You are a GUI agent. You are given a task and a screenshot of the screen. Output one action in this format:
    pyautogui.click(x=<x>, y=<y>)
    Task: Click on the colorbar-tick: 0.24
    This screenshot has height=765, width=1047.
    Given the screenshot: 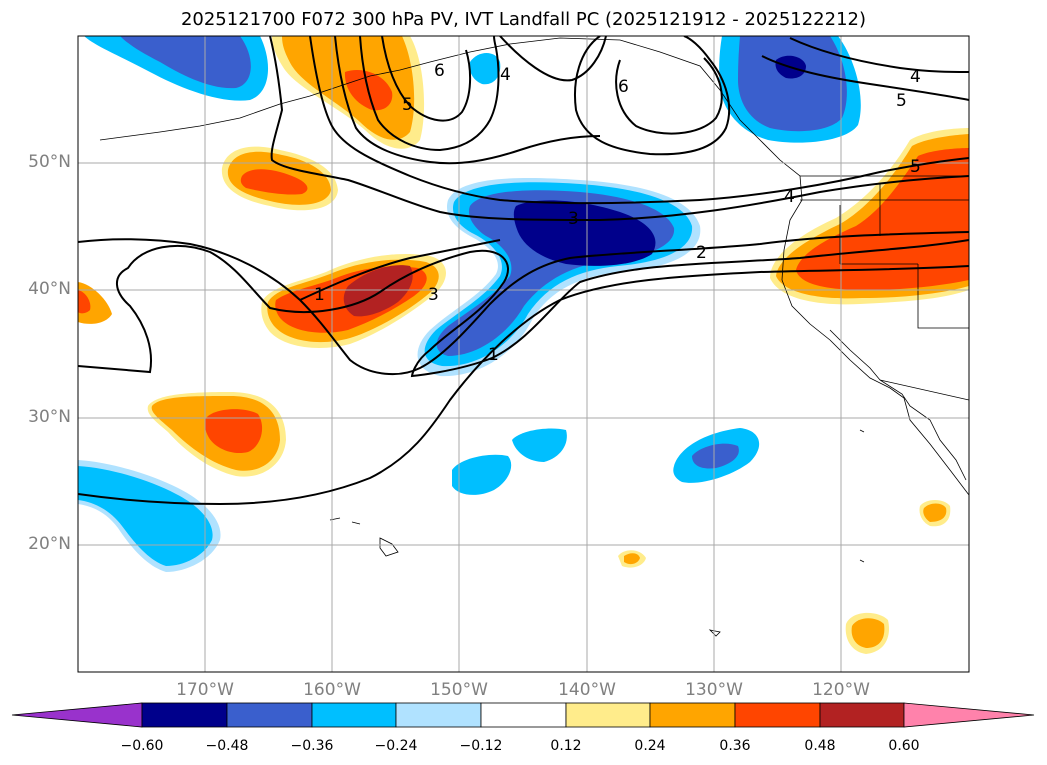 What is the action you would take?
    pyautogui.click(x=650, y=746)
    